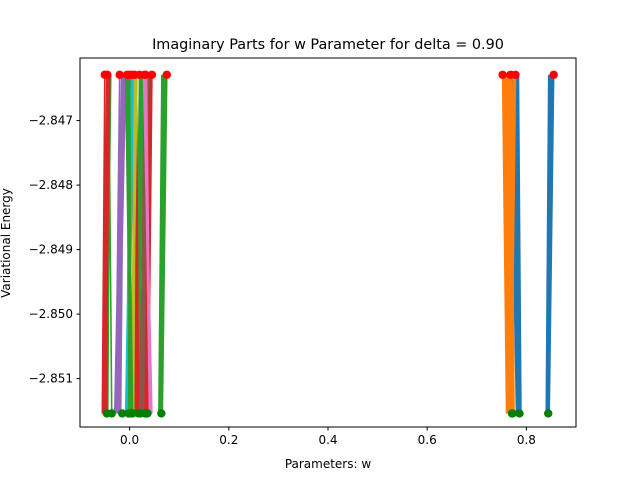  Describe the element at coordinates (51, 379) in the screenshot. I see `y-tick-label: −2.851` at that location.